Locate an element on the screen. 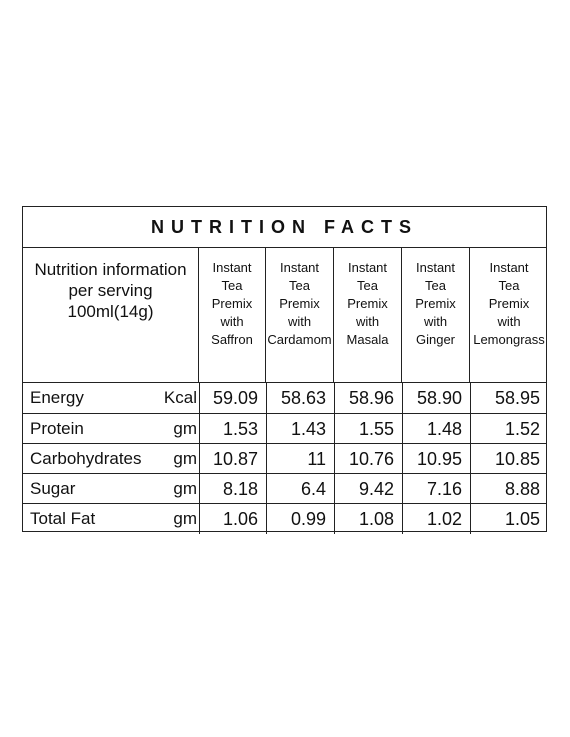  nutrient-value: 1.53 is located at coordinates (232, 429).